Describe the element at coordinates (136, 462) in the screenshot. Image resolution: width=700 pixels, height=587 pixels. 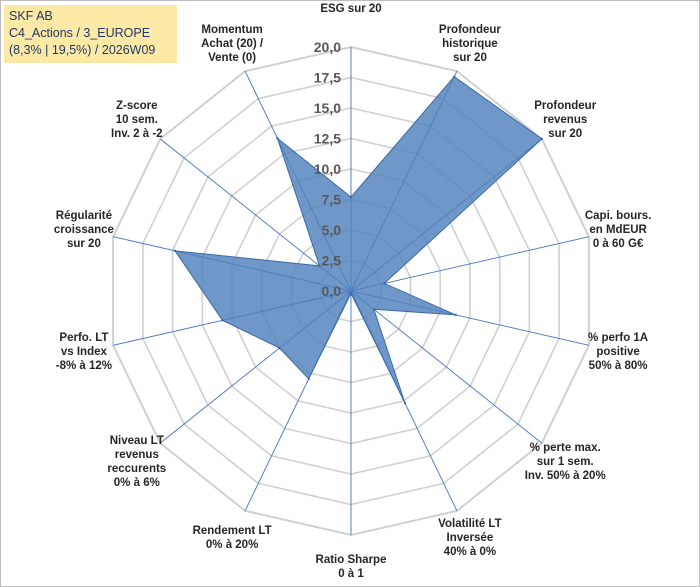
I see `category-label: Niveau LT revenus reccurents 0% à 6%` at that location.